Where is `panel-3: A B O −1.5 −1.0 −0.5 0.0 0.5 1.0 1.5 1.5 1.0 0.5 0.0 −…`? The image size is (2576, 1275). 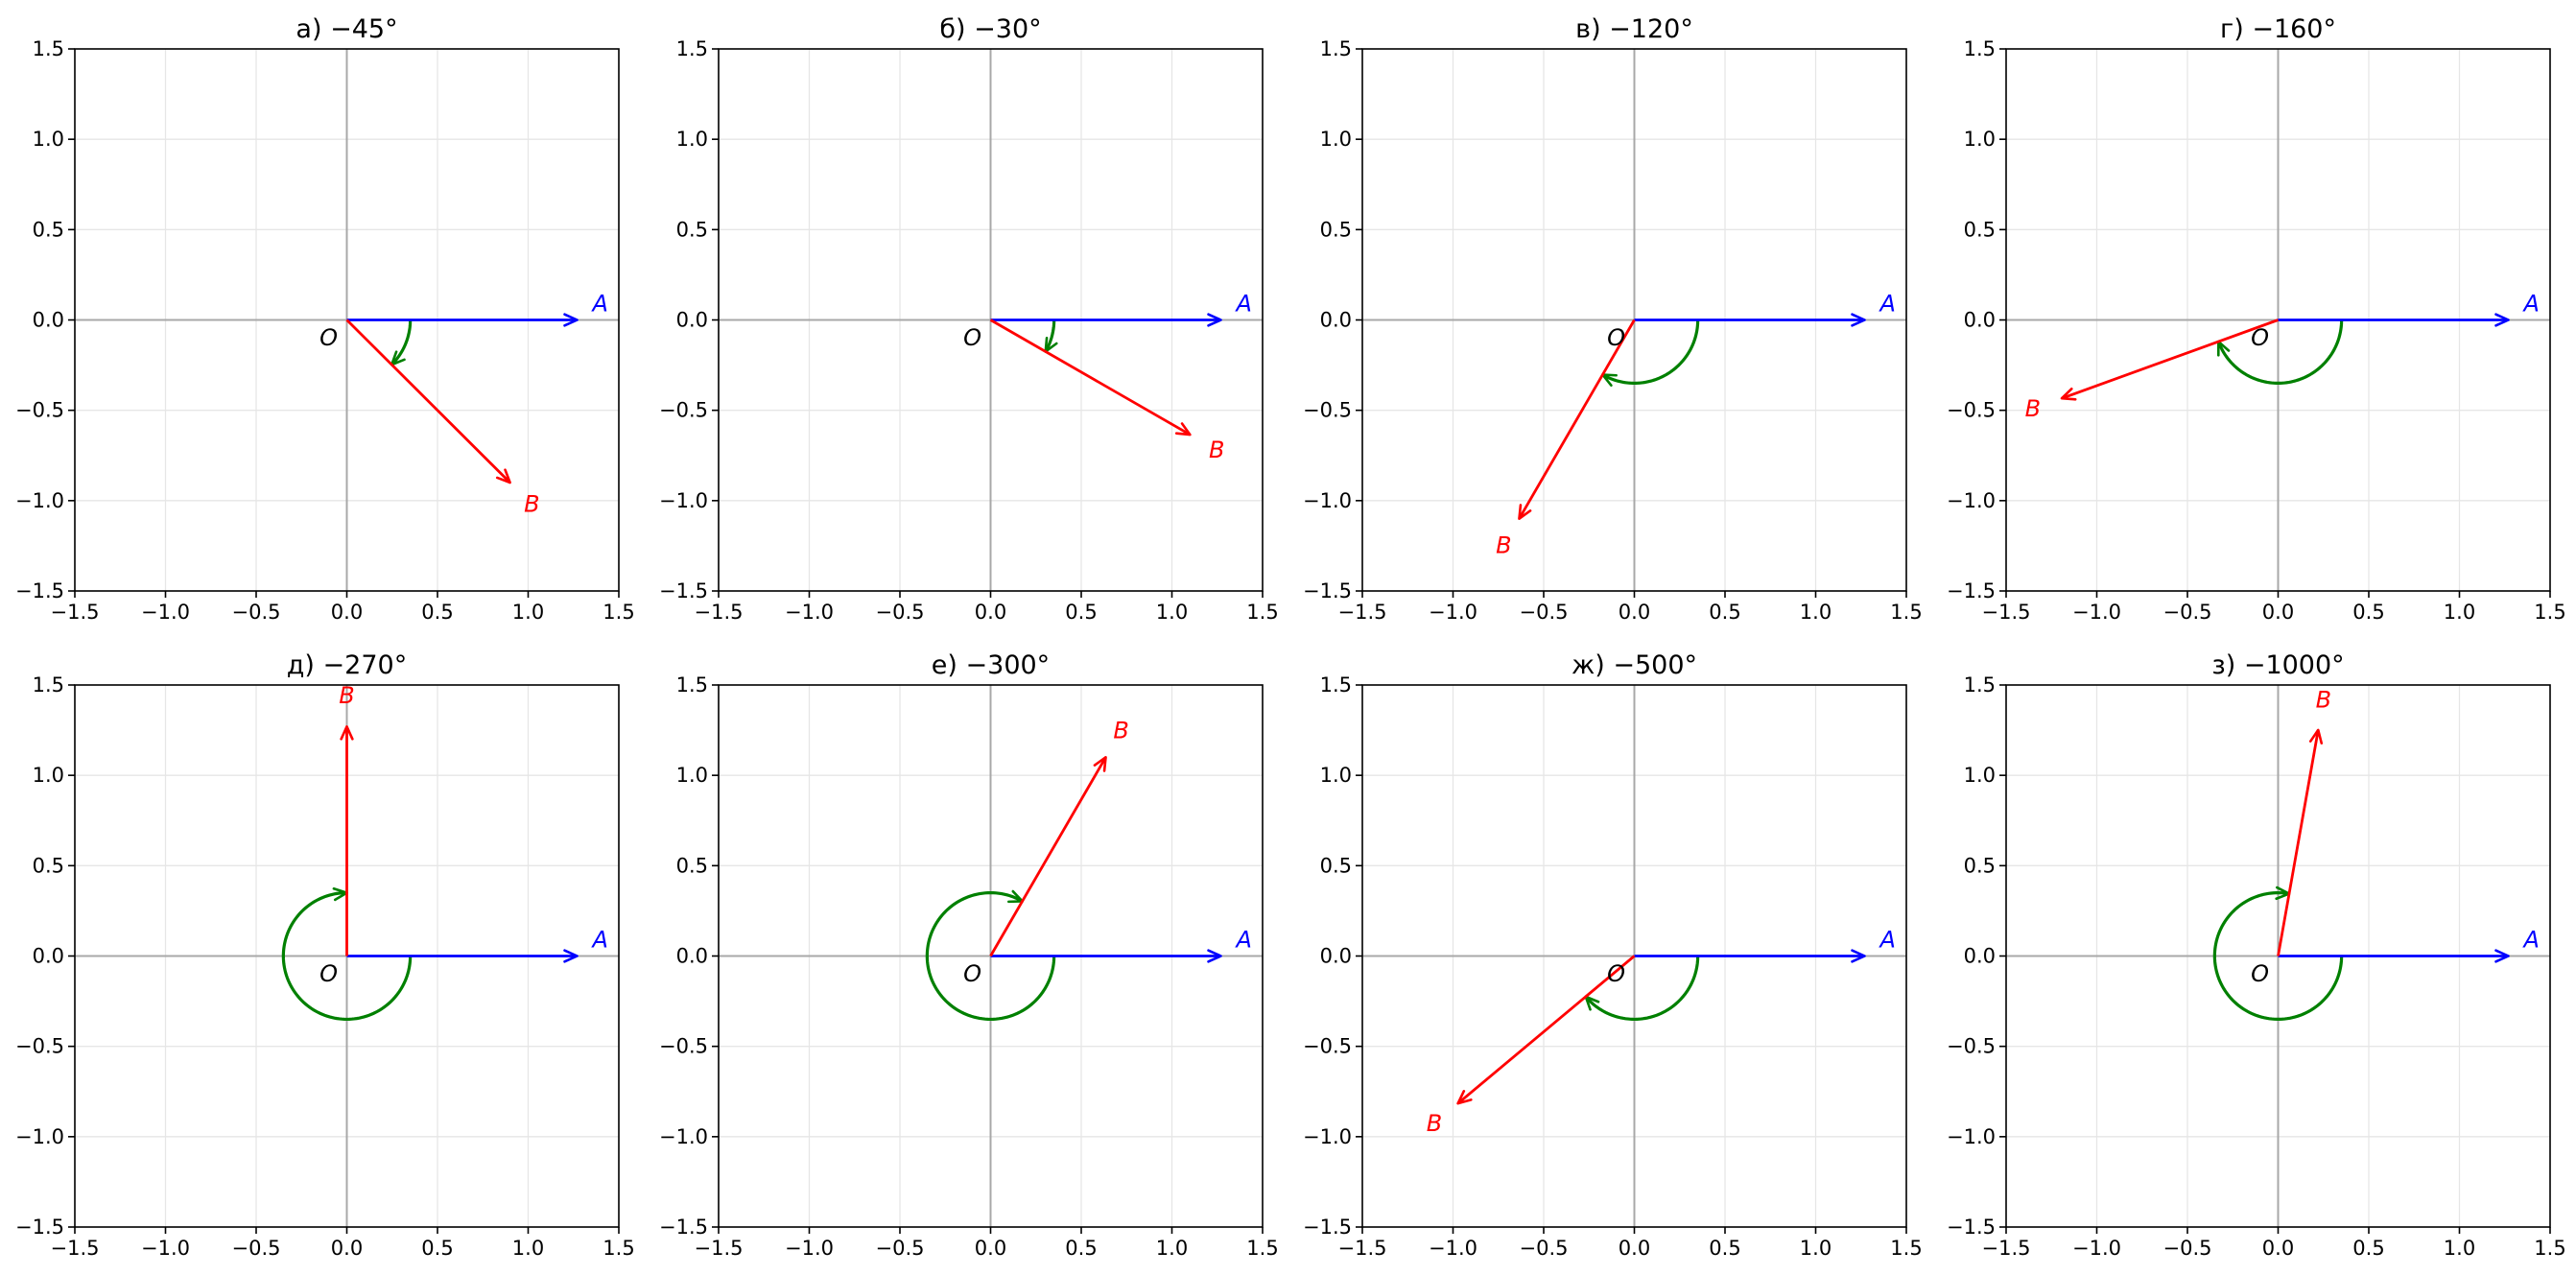 panel-3: A B O −1.5 −1.0 −0.5 0.0 0.5 1.0 1.5 1.5 1.0 0.5 0.0 −… is located at coordinates (1613, 319).